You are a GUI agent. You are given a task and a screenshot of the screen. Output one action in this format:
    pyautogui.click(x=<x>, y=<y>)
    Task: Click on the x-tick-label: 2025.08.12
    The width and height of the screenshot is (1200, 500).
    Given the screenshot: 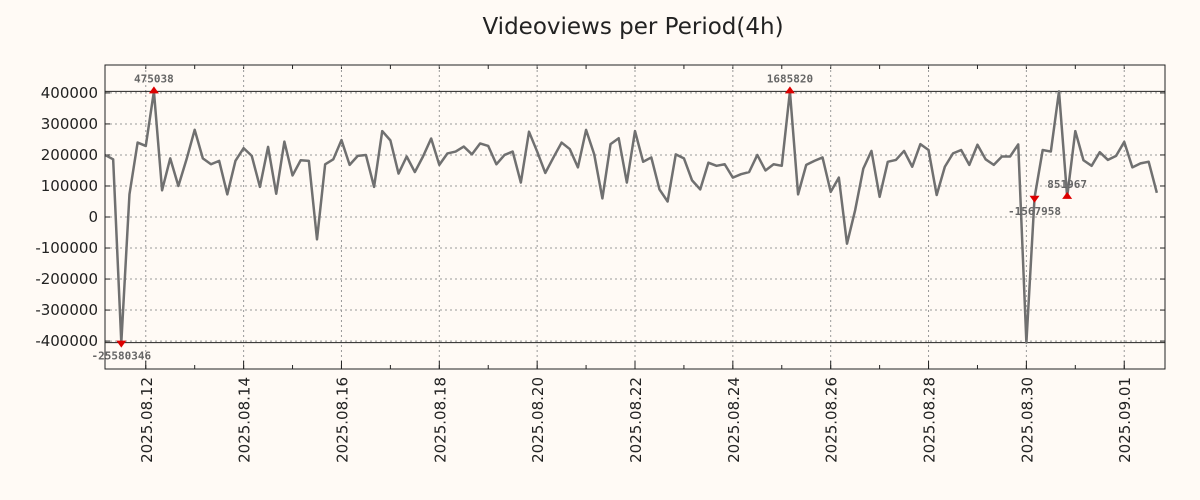 What is the action you would take?
    pyautogui.click(x=147, y=420)
    